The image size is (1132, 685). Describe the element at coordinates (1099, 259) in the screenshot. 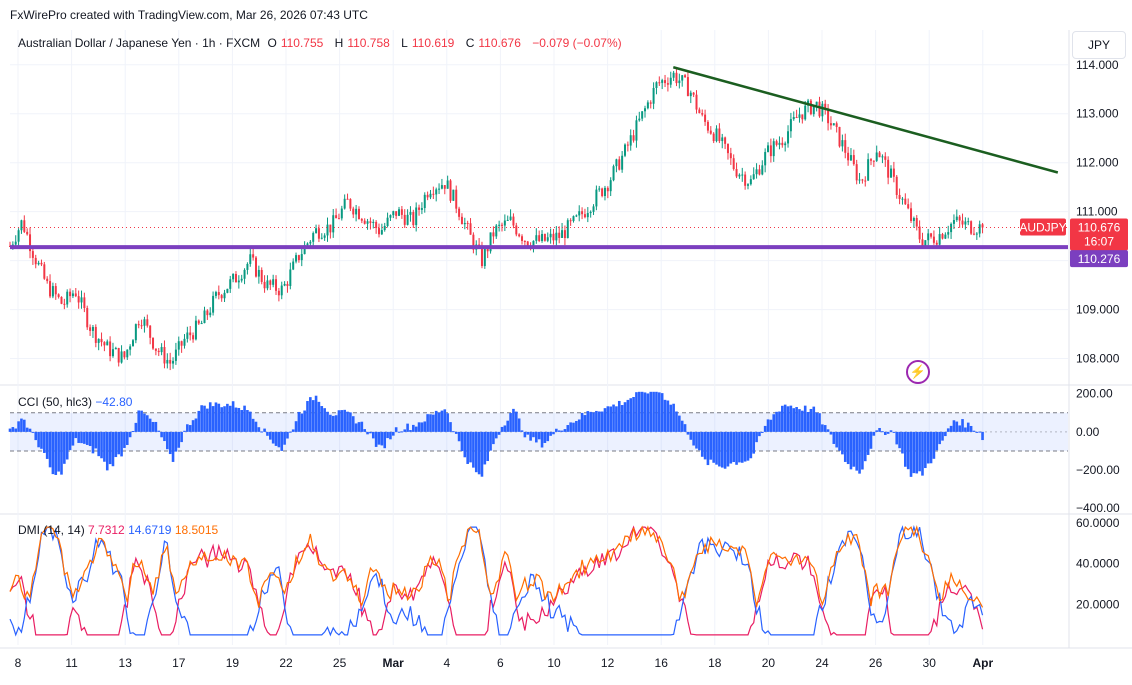

I see `support-price-tag` at that location.